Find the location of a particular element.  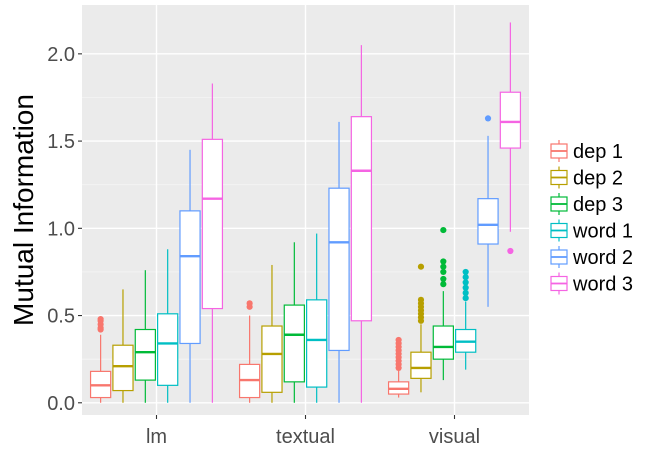

box-dep-3-textual is located at coordinates (294, 322).